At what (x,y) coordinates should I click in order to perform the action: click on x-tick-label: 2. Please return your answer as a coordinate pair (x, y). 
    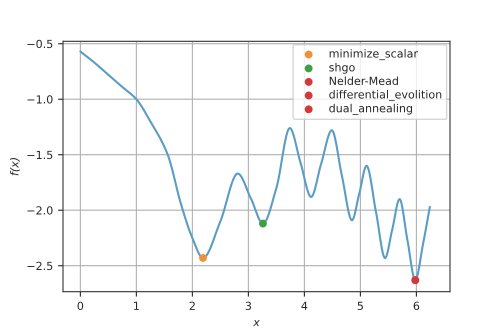
    Looking at the image, I should click on (192, 306).